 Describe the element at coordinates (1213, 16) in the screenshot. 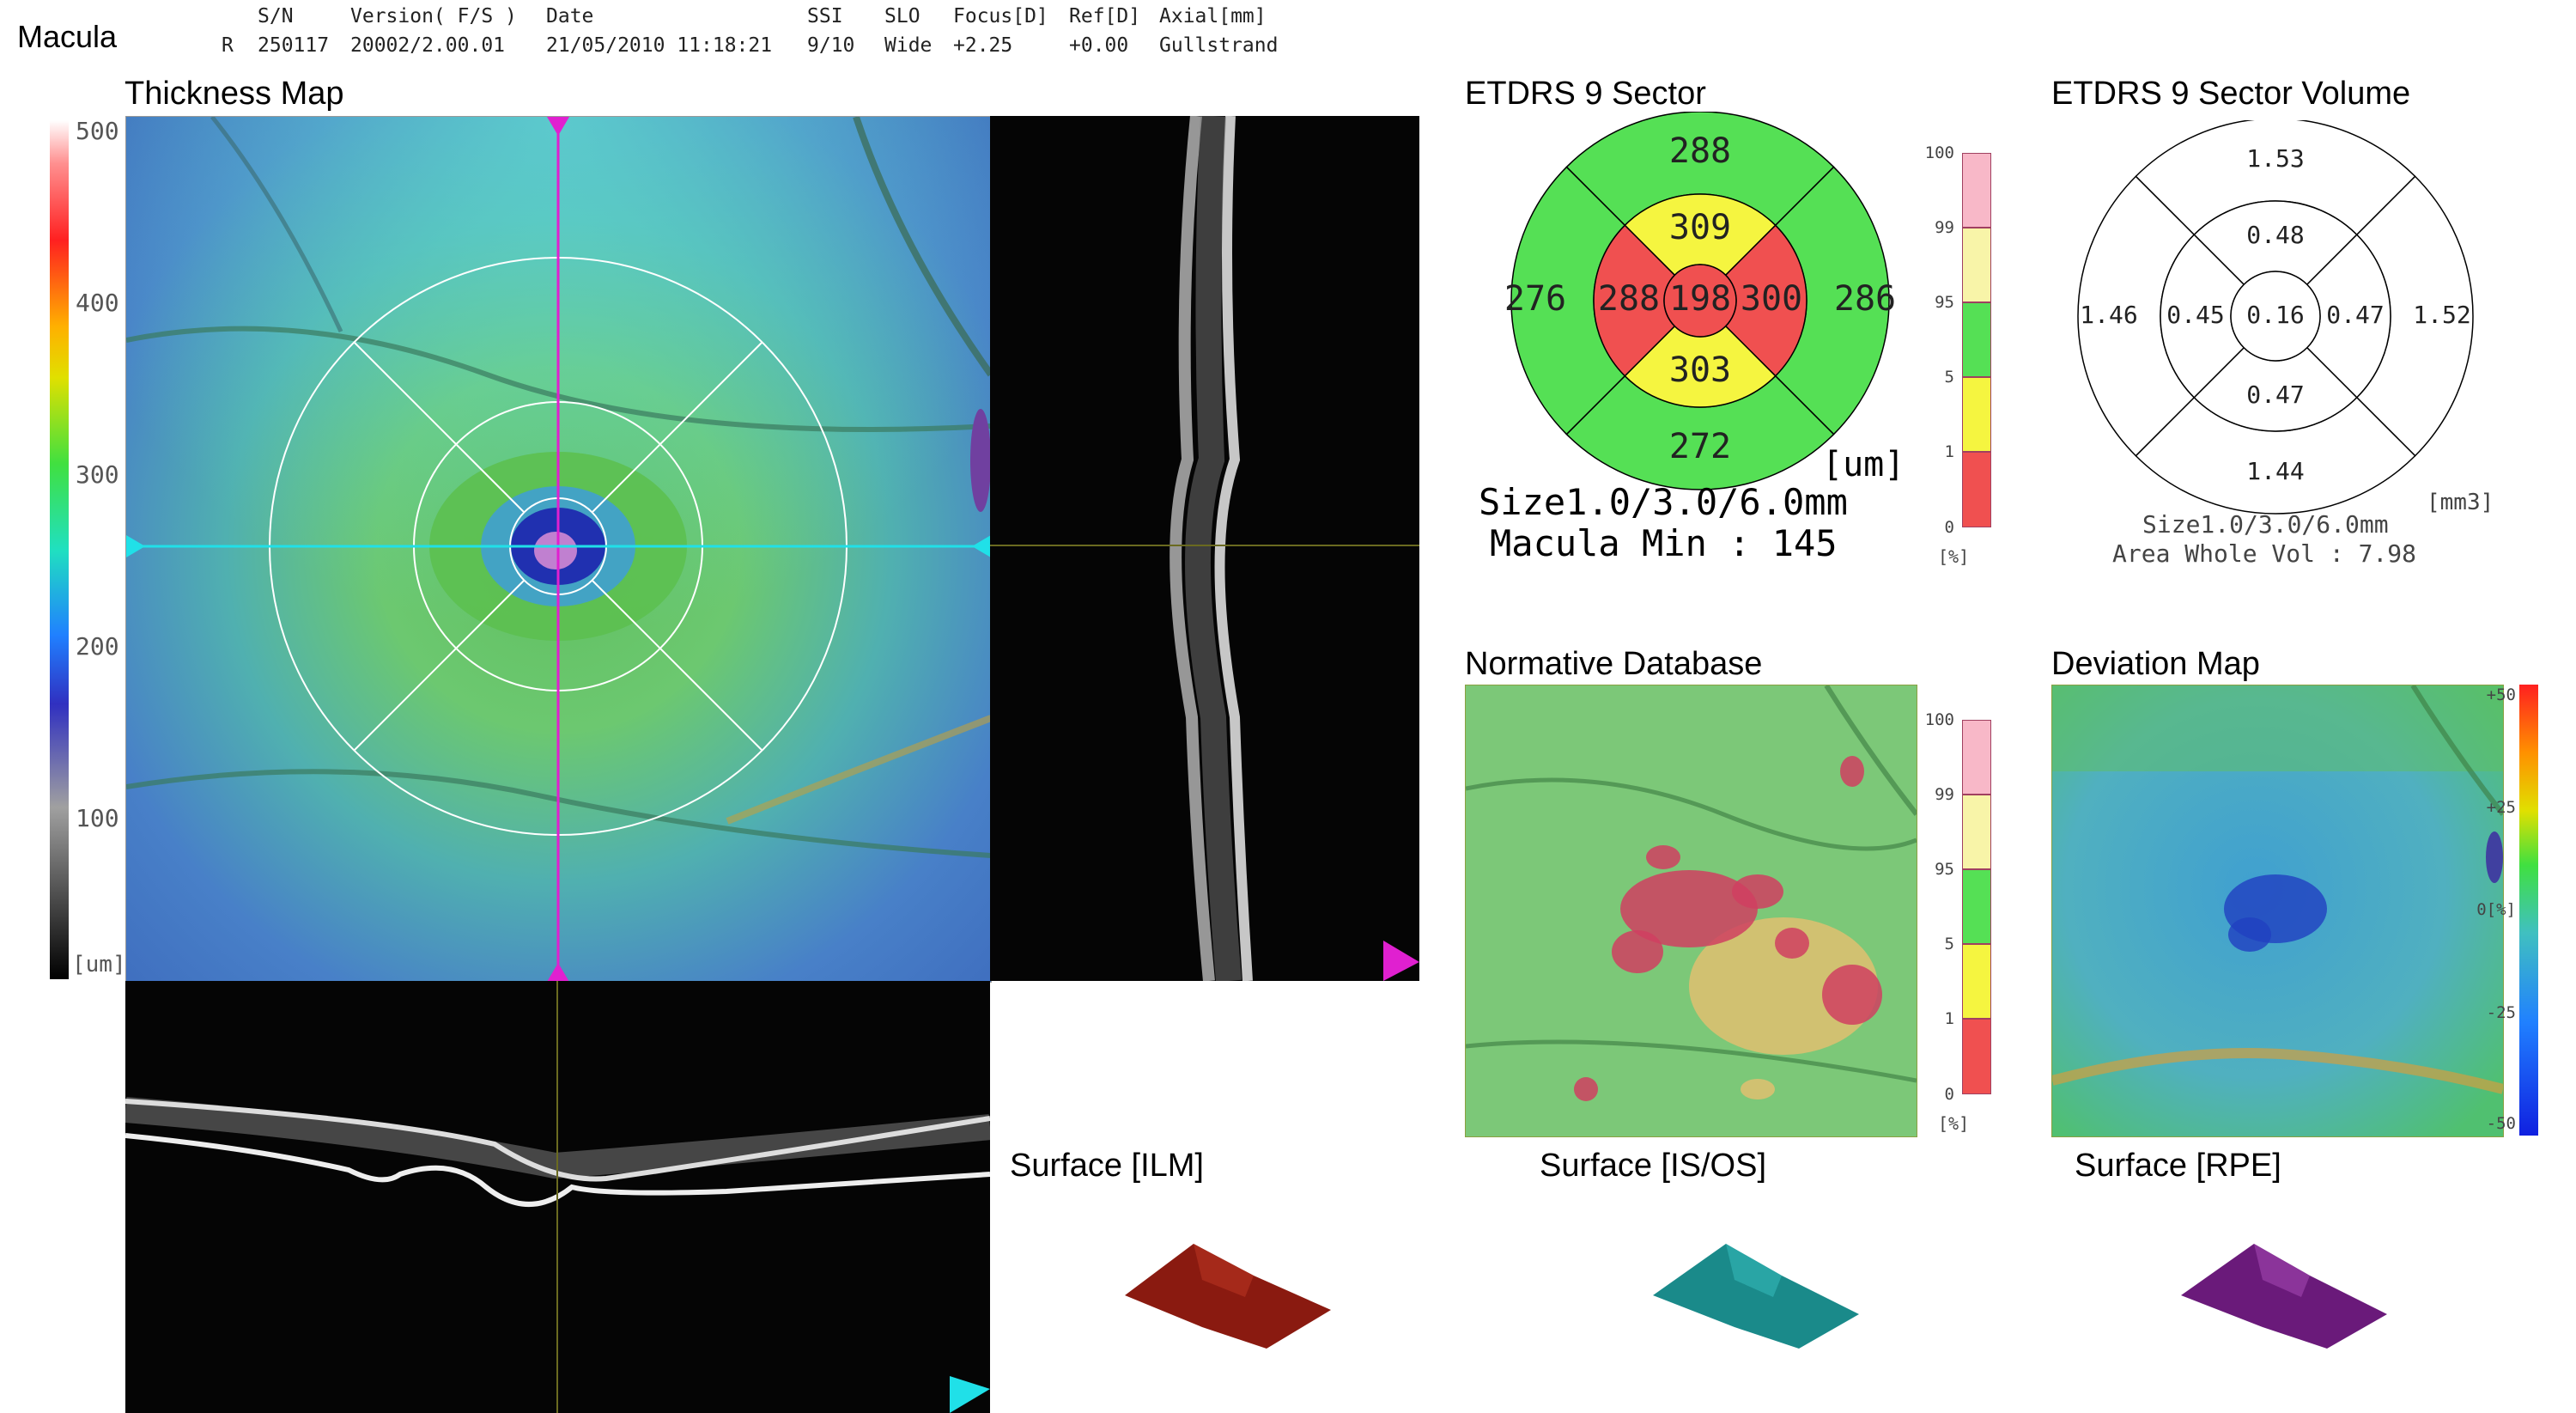

I see `header-label-7: Axial[mm]` at that location.